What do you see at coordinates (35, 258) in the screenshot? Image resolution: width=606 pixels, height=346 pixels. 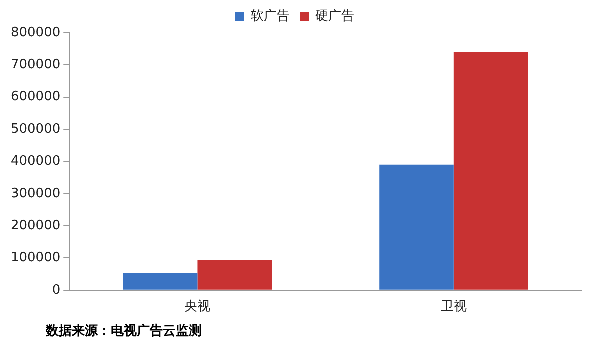 I see `y-tick-label: 100000` at bounding box center [35, 258].